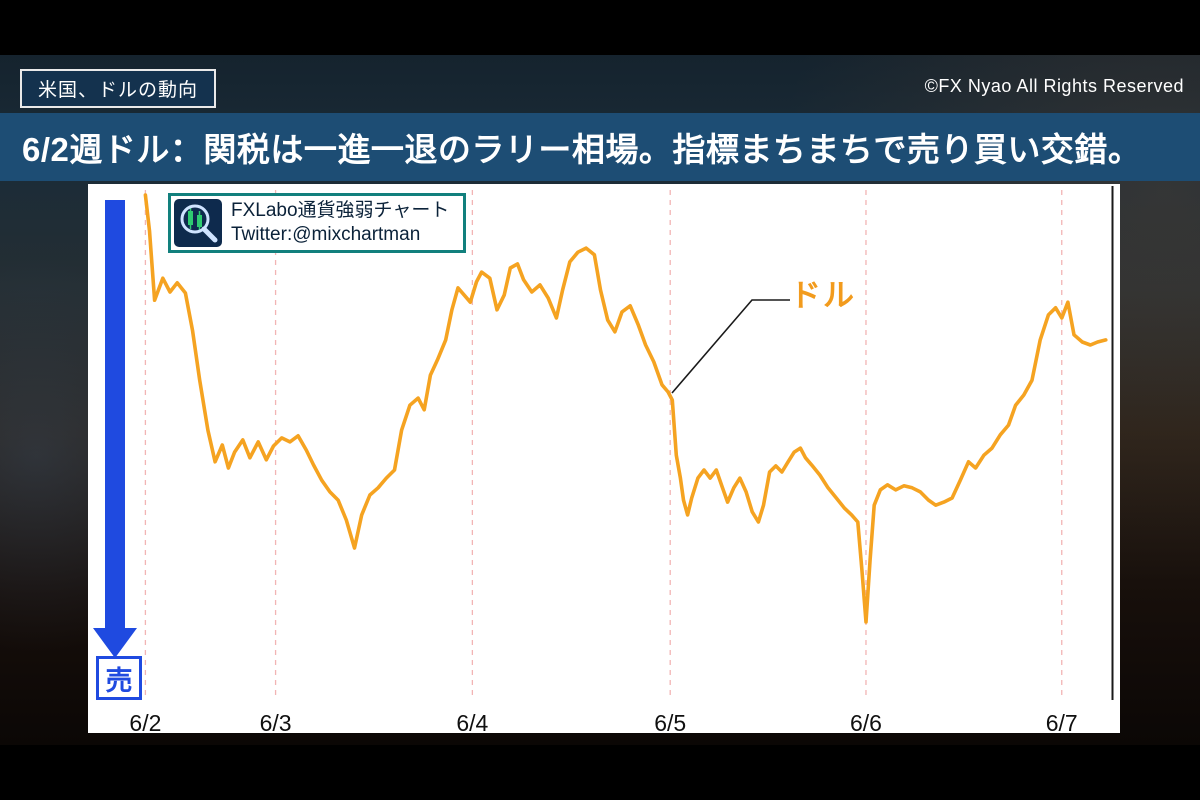 This screenshot has height=800, width=1200. Describe the element at coordinates (472, 721) in the screenshot. I see `x-tick-label: 6/4` at that location.